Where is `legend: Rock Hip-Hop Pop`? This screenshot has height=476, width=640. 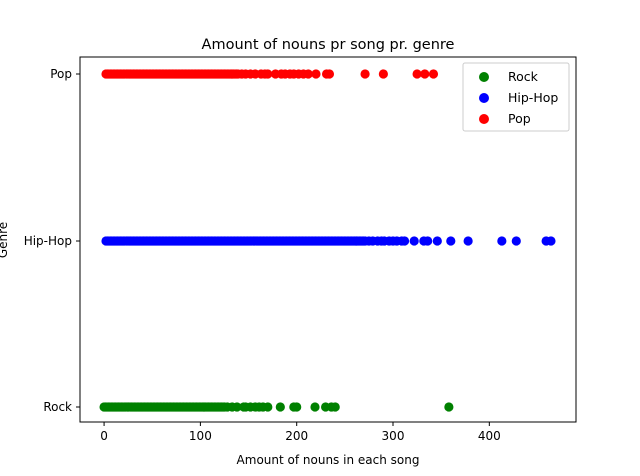
legend: Rock Hip-Hop Pop is located at coordinates (516, 97).